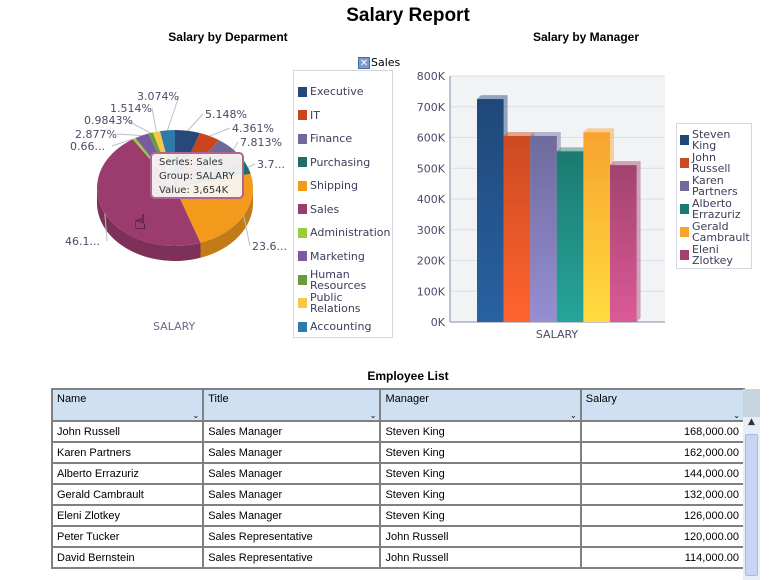  I want to click on pie-legend-item: Finance, so click(345, 139).